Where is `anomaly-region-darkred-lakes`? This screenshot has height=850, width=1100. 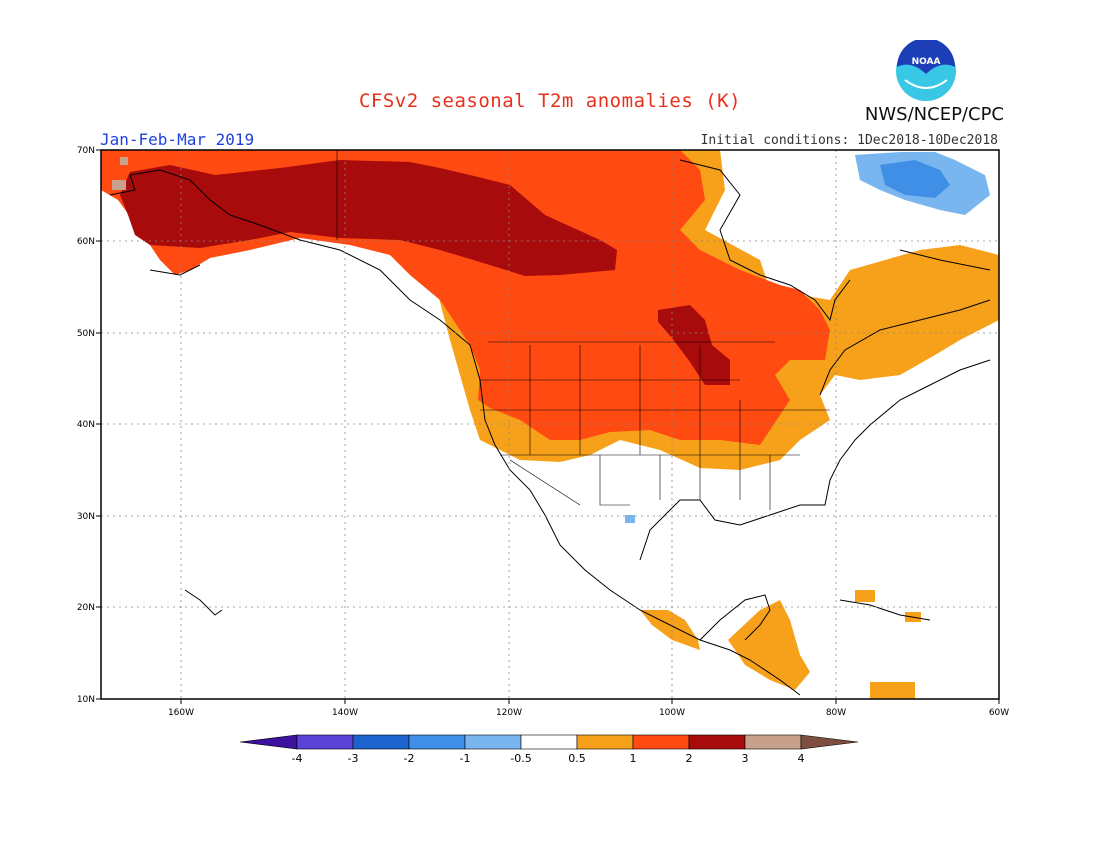
anomaly-region-darkred-lakes is located at coordinates (694, 345).